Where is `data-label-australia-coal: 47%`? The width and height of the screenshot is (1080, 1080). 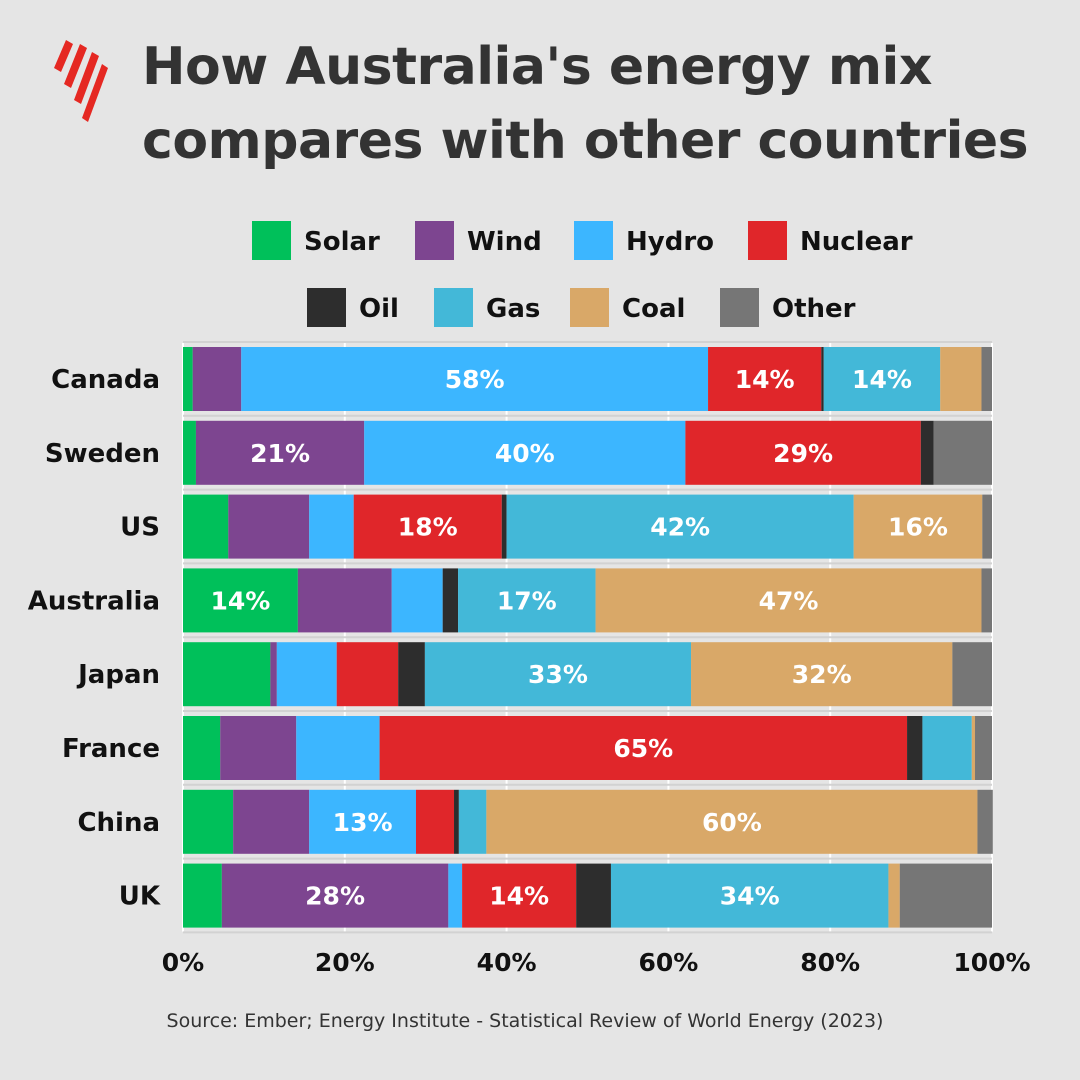 data-label-australia-coal: 47% is located at coordinates (789, 600).